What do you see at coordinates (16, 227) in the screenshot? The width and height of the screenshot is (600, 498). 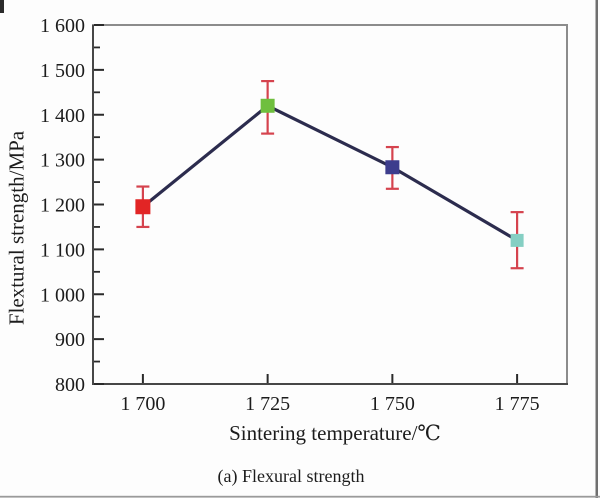 I see `y-axis-label: Flextural strength/MPa` at bounding box center [16, 227].